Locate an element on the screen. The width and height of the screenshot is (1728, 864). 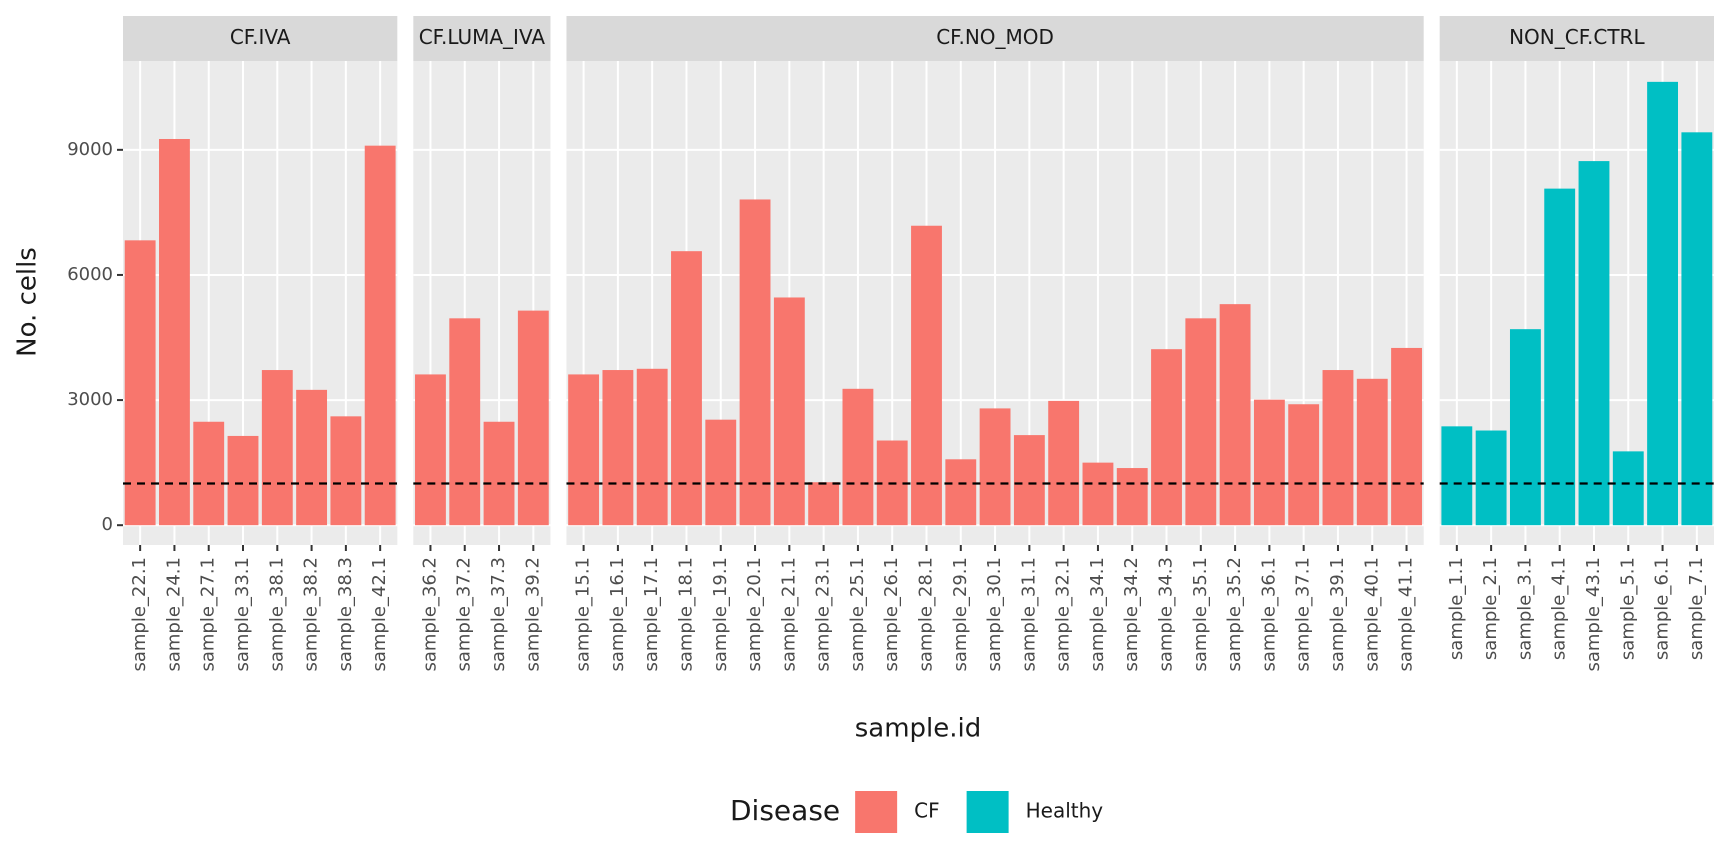
x-tick-label: sample_37.2 is located at coordinates (464, 614).